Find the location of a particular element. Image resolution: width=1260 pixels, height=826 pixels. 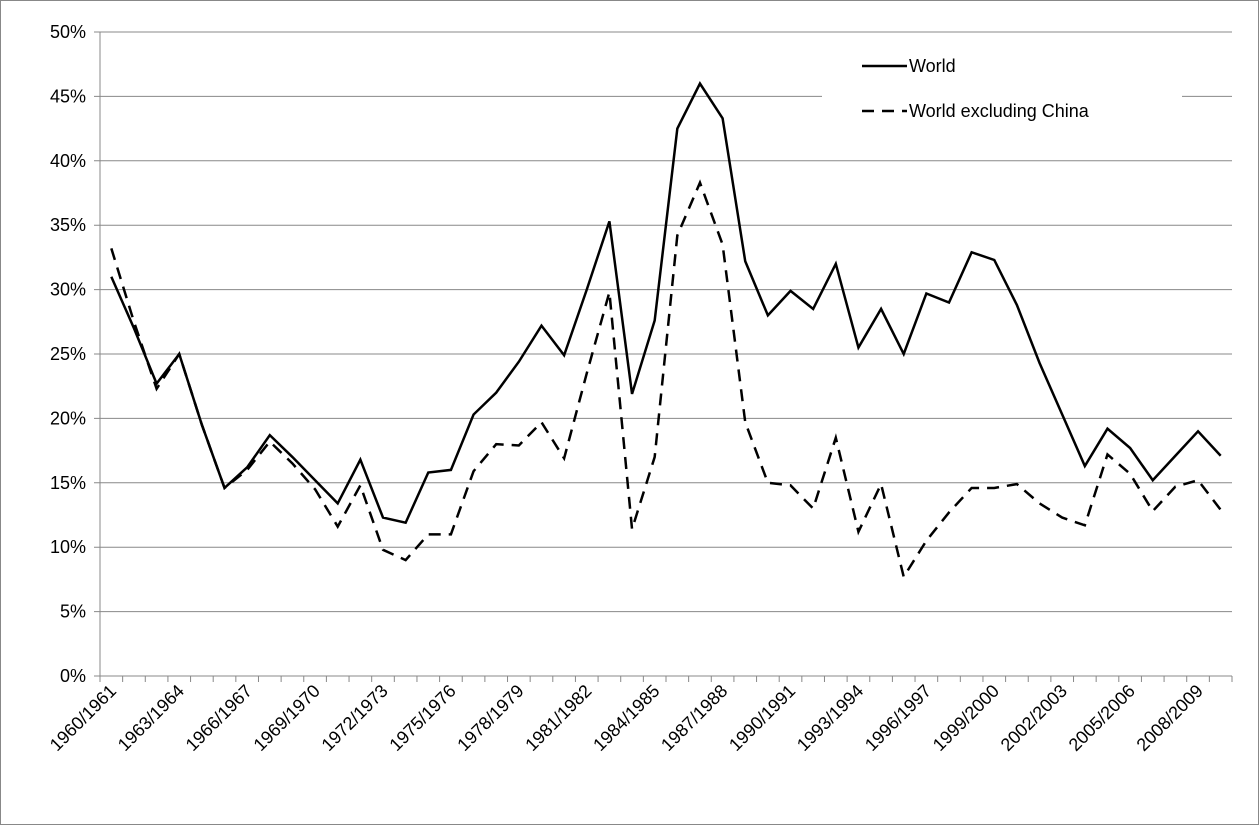

legend-box is located at coordinates (1002, 90).